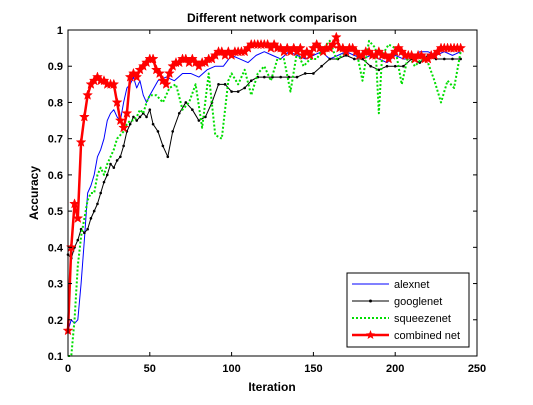 This screenshot has width=533, height=405. I want to click on x-tick-label: 100, so click(231, 369).